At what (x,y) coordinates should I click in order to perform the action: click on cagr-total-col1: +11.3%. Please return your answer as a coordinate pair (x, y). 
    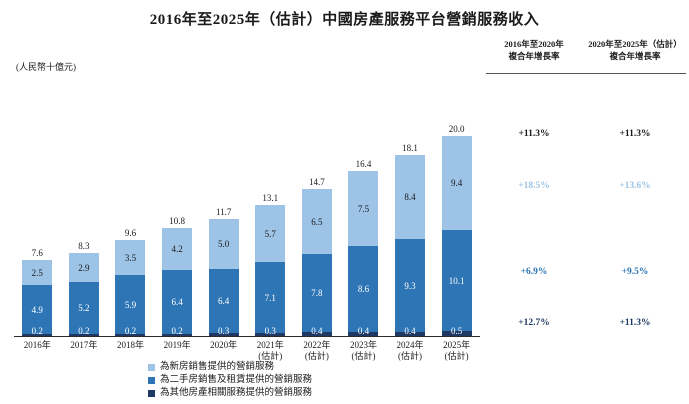
    Looking at the image, I should click on (534, 134).